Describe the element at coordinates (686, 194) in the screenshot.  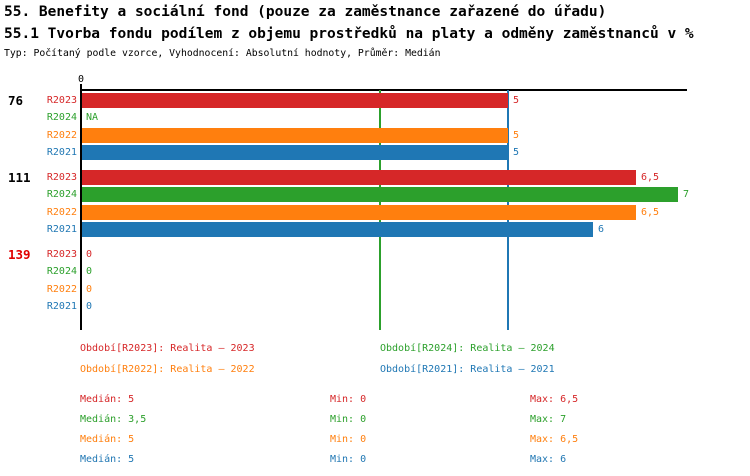
I see `bar-value-label: 7` at that location.